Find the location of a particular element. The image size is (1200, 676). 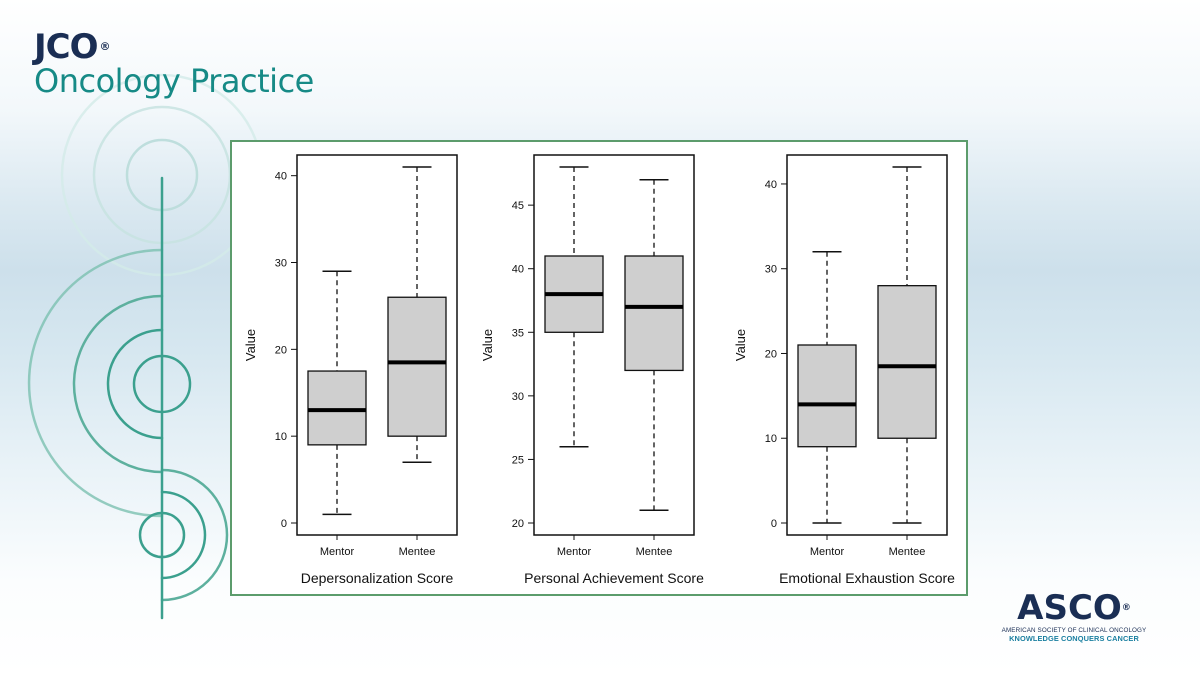

asco-tagline-motto: KNOWLEDGE CONQUERS CANCER is located at coordinates (1074, 638).